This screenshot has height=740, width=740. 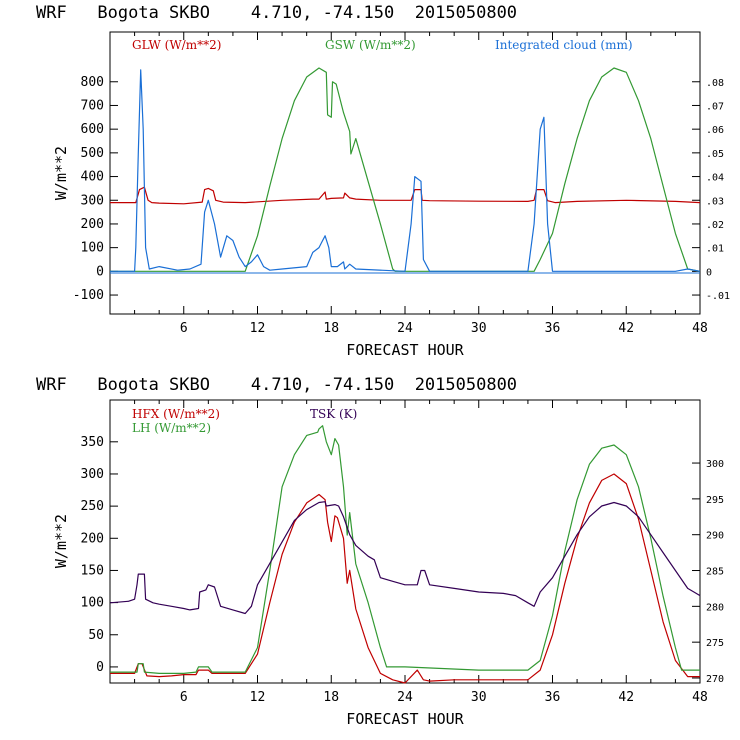 What do you see at coordinates (715, 572) in the screenshot?
I see `y2-tick-label: 285` at bounding box center [715, 572].